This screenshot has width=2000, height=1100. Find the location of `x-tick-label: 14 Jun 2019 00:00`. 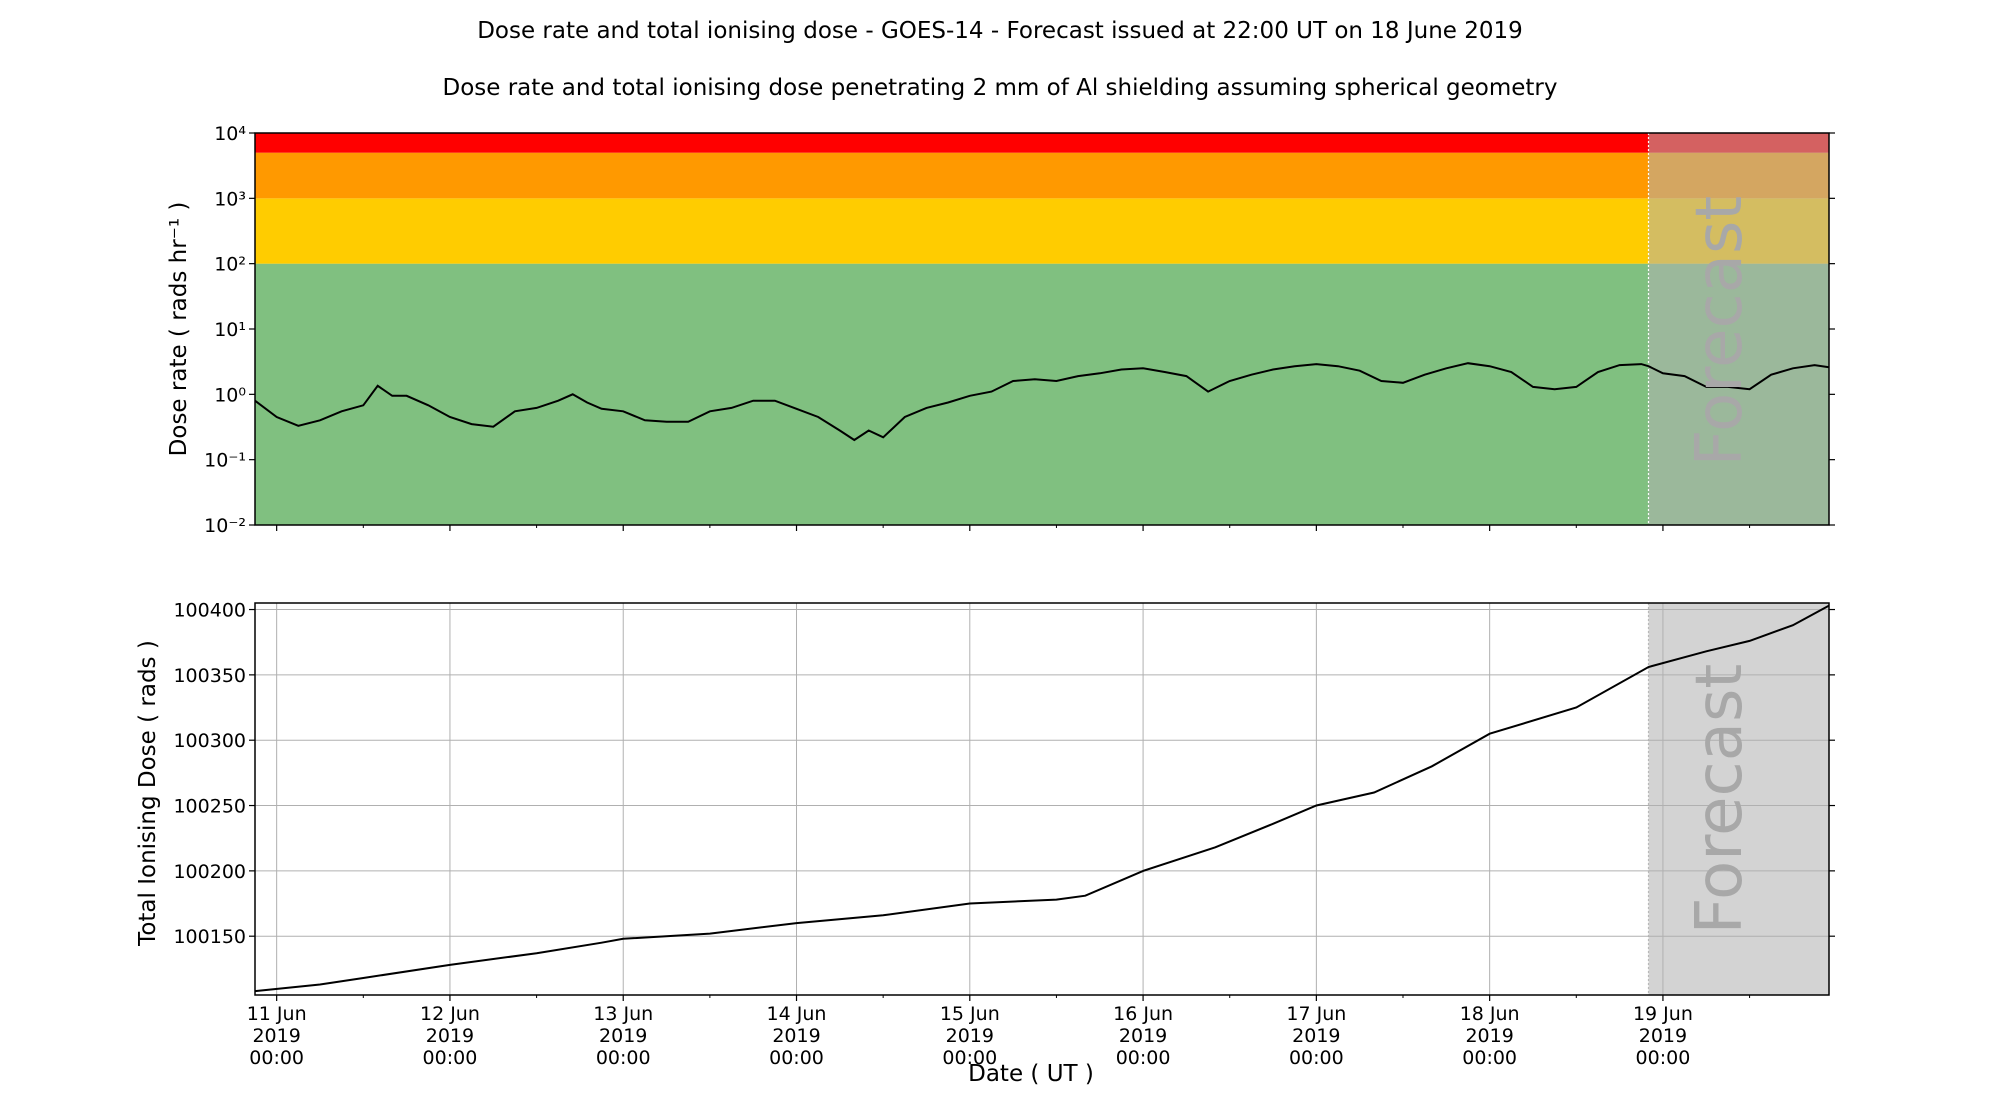

x-tick-label: 14 Jun 2019 00:00 is located at coordinates (797, 1036).